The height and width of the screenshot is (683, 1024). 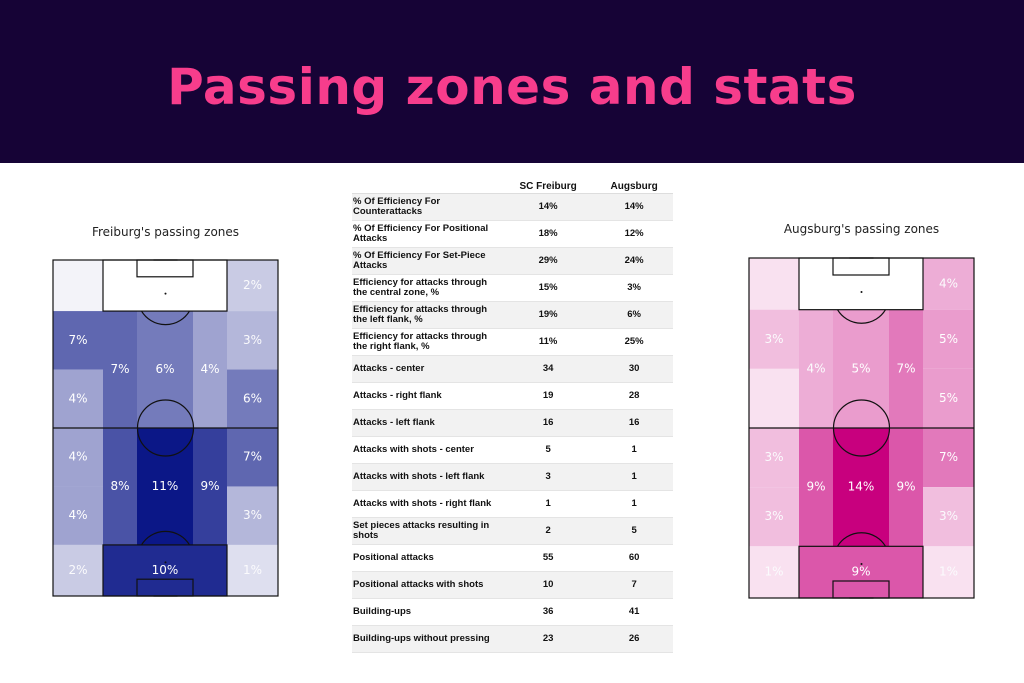 I want to click on zone-cell-right-mid-lower, so click(x=948, y=458).